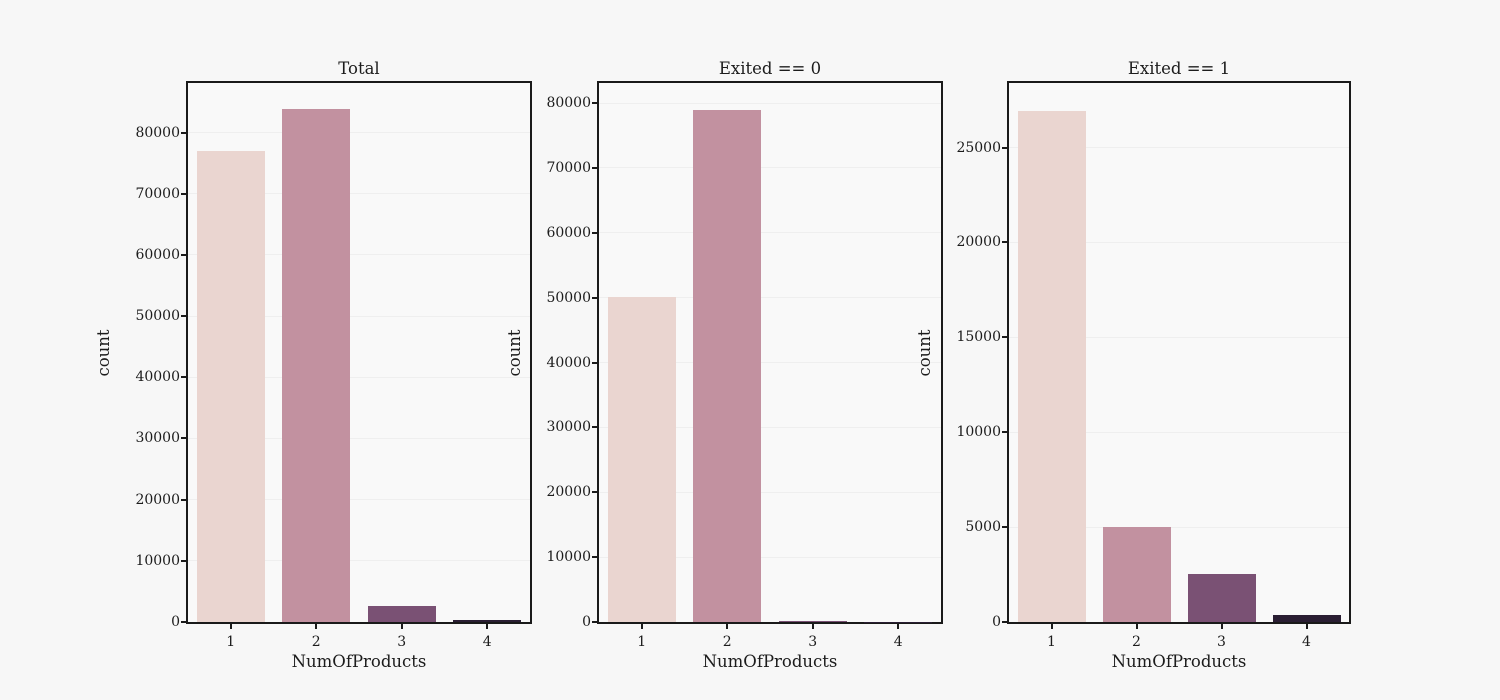  What do you see at coordinates (978, 337) in the screenshot?
I see `y-tick-label: 15000` at bounding box center [978, 337].